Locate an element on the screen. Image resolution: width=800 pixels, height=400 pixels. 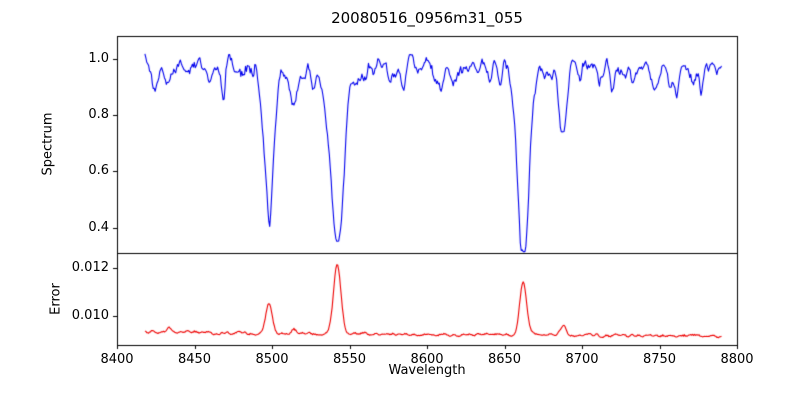
x-tick-label: 8800 is located at coordinates (737, 359).